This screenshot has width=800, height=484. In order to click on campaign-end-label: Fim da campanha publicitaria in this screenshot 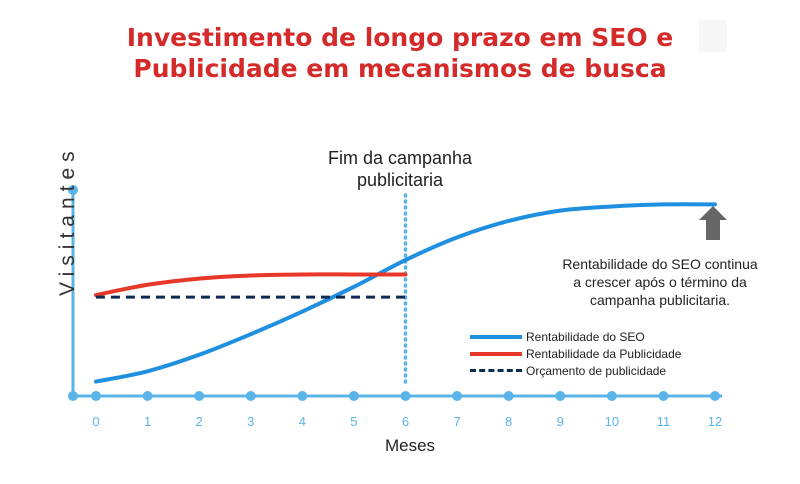, I will do `click(400, 169)`.